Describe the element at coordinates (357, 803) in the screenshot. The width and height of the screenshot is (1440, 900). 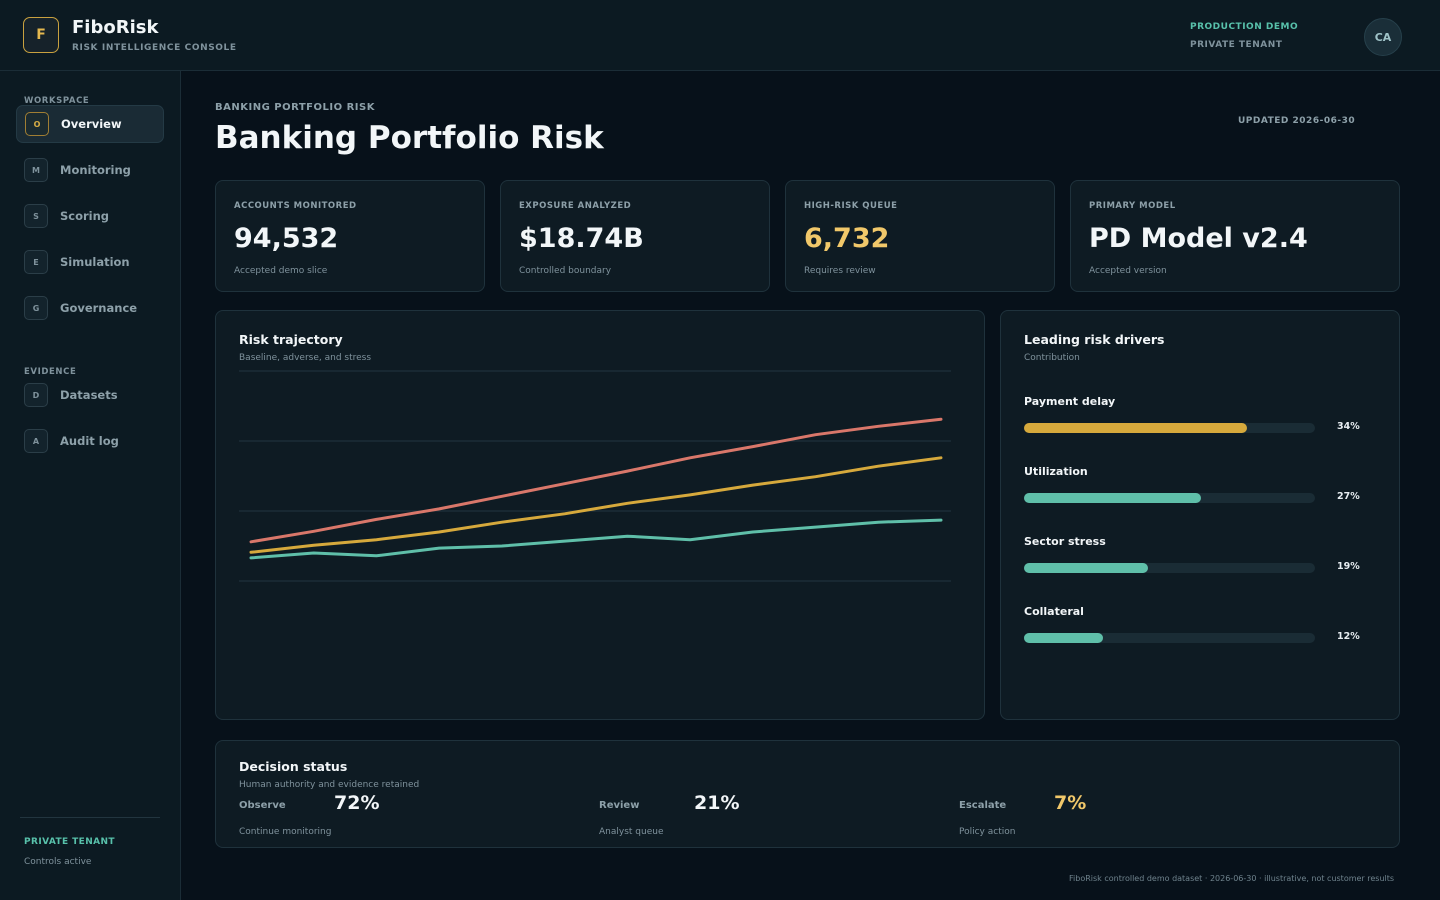
I see `decision-value-observe: 72%` at that location.